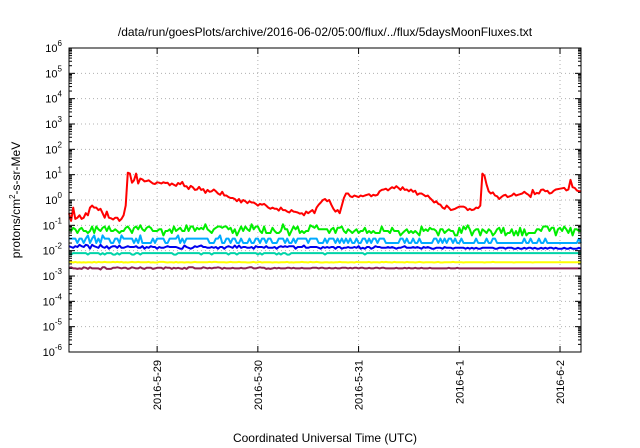  Describe the element at coordinates (460, 382) in the screenshot. I see `x-tick-label: 2016-6-1` at that location.